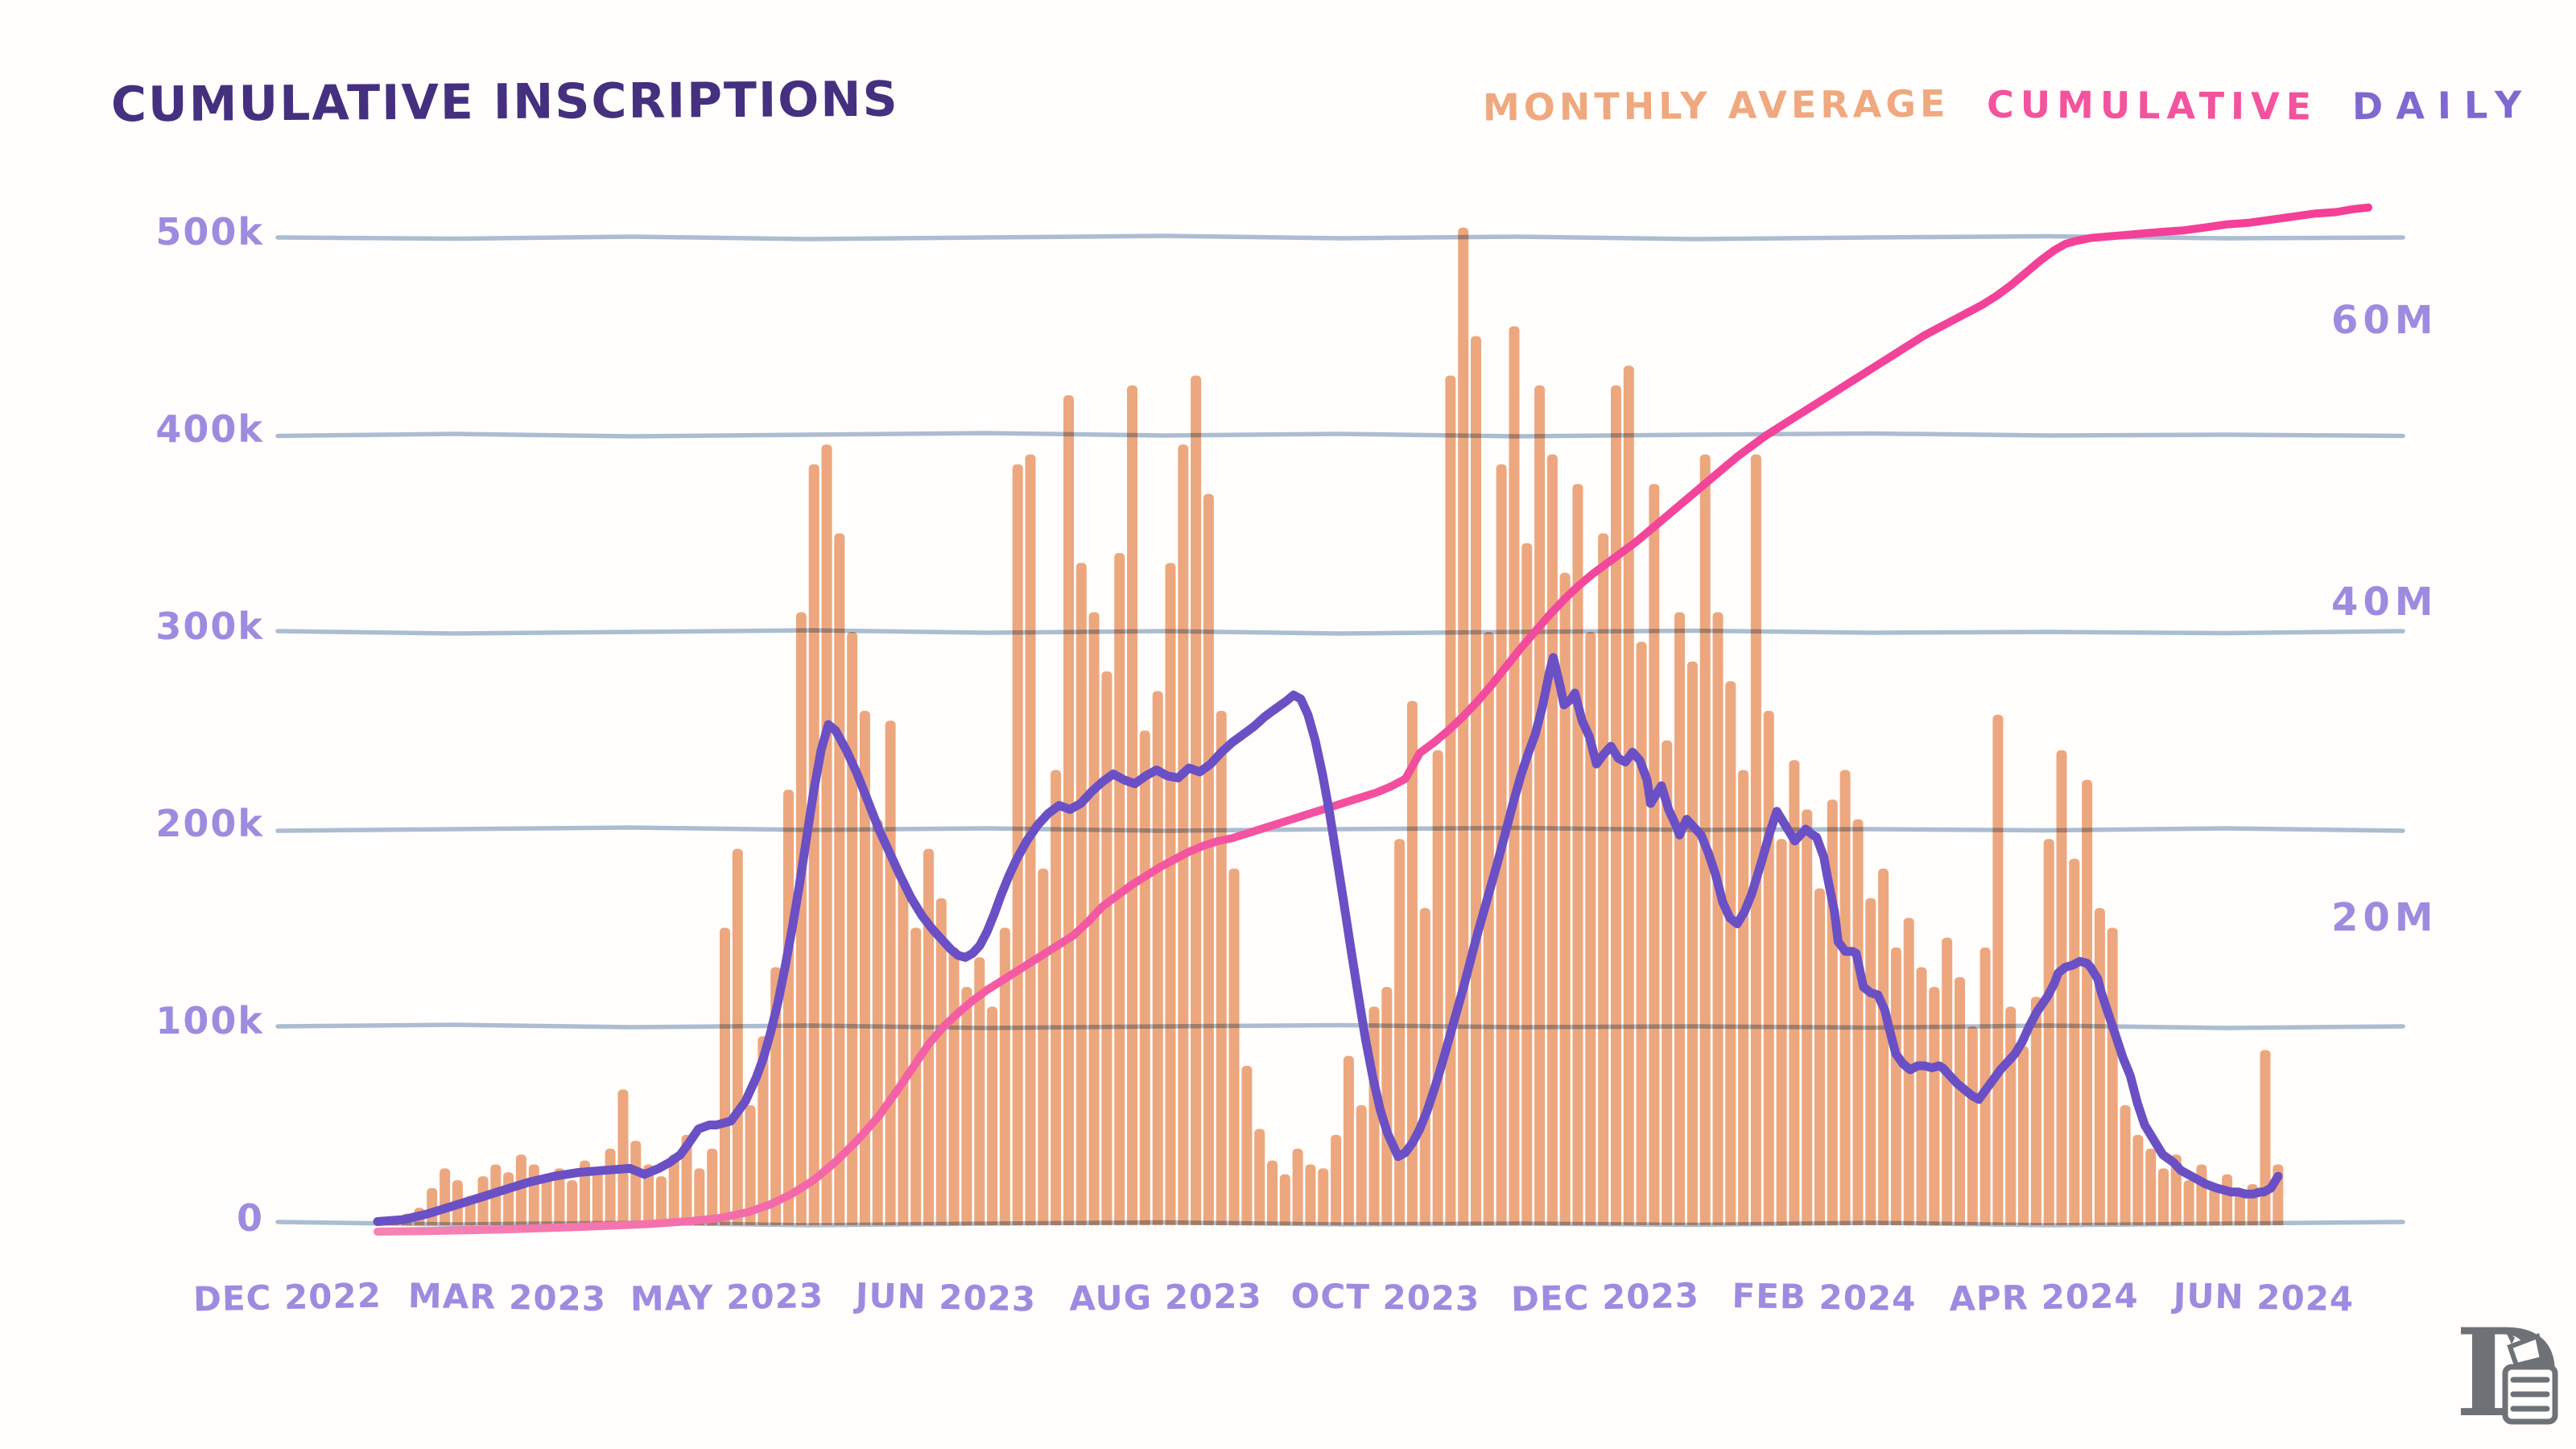 Image resolution: width=2576 pixels, height=1449 pixels. What do you see at coordinates (2264, 1297) in the screenshot?
I see `x-tick-jun-2024: JUN 2024` at bounding box center [2264, 1297].